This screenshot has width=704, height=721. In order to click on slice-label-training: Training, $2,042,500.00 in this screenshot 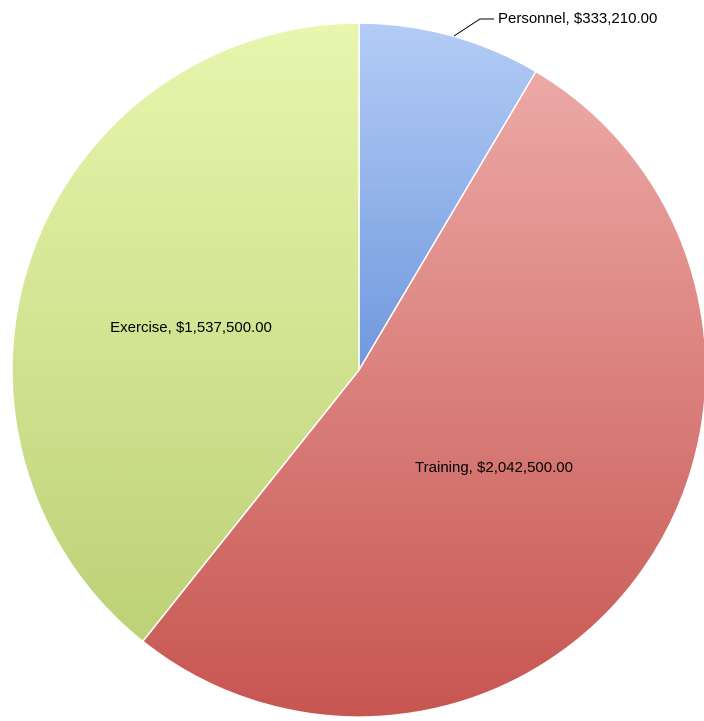, I will do `click(494, 467)`.